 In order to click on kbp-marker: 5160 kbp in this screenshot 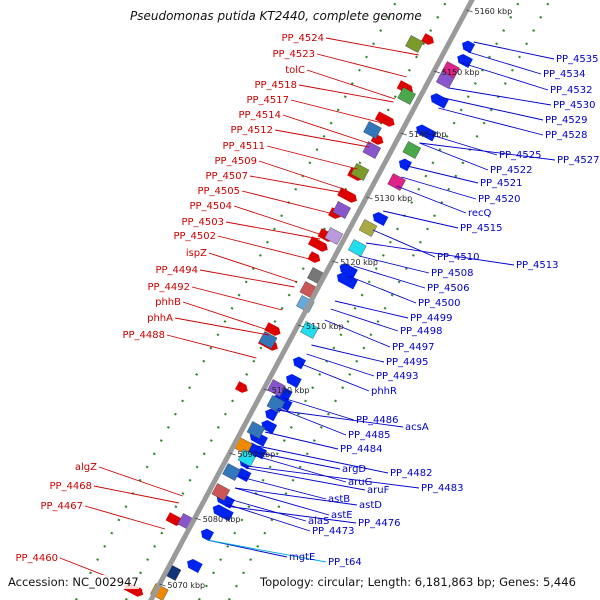, I will do `click(494, 11)`.